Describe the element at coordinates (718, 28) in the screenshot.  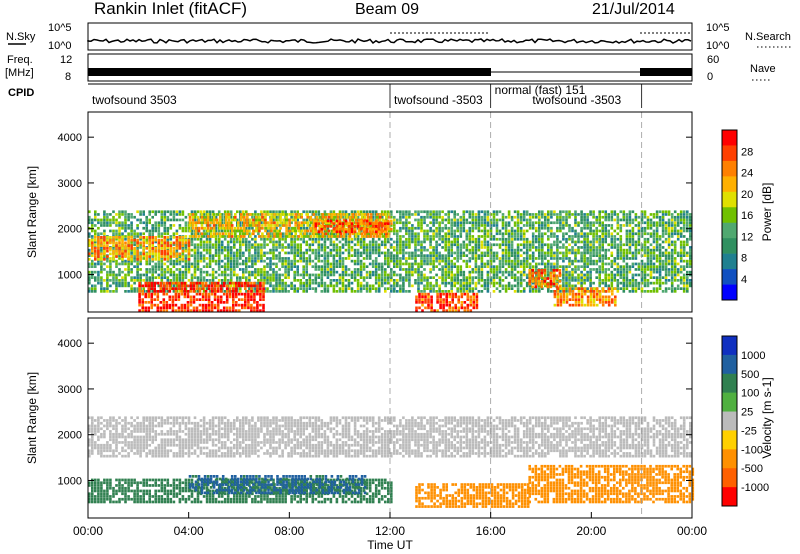
I see `nsearch-tick-top: 10^5` at that location.